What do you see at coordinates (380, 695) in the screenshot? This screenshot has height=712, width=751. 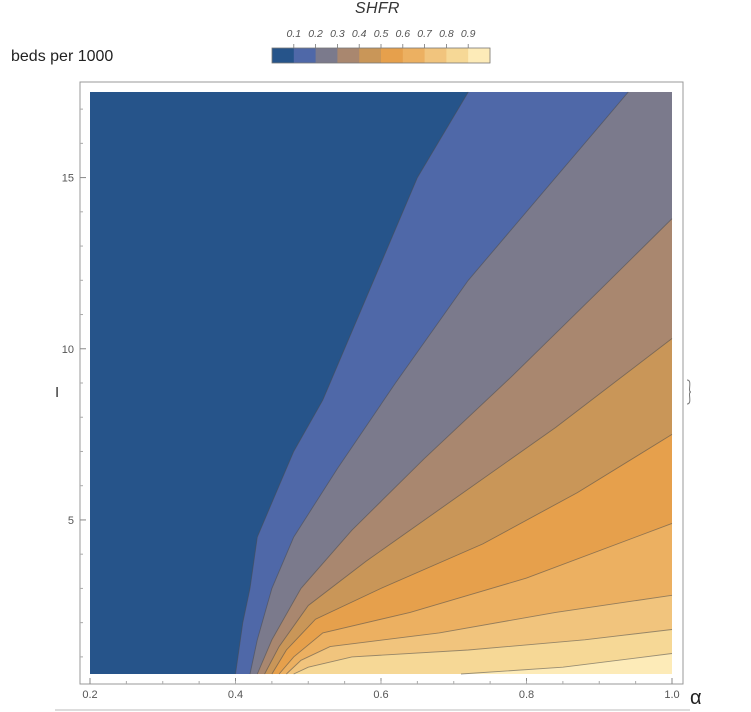 I see `x-tick-label: 0.6` at bounding box center [380, 695].